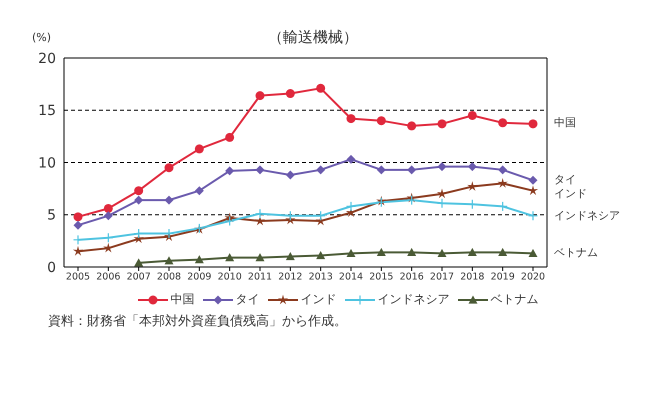 The height and width of the screenshot is (395, 662). Describe the element at coordinates (514, 299) in the screenshot. I see `legend-label: ベトナム` at that location.